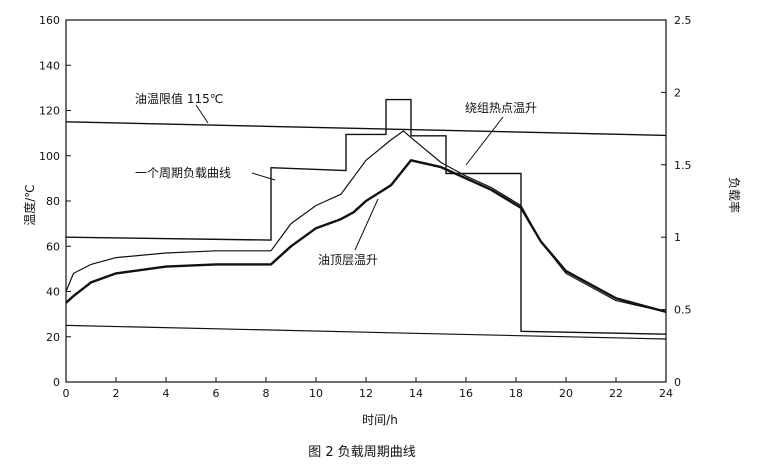 This screenshot has height=469, width=772. I want to click on x-tick-label: 10, so click(316, 393).